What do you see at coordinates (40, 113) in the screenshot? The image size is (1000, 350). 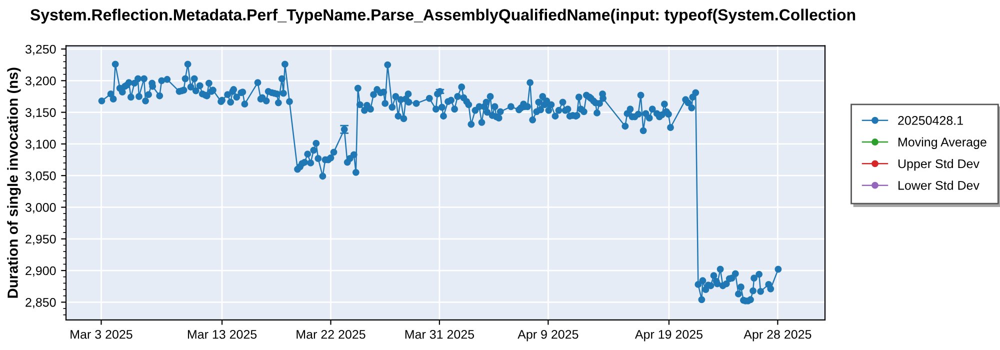 I see `y-tick-label: 3,150` at bounding box center [40, 113].